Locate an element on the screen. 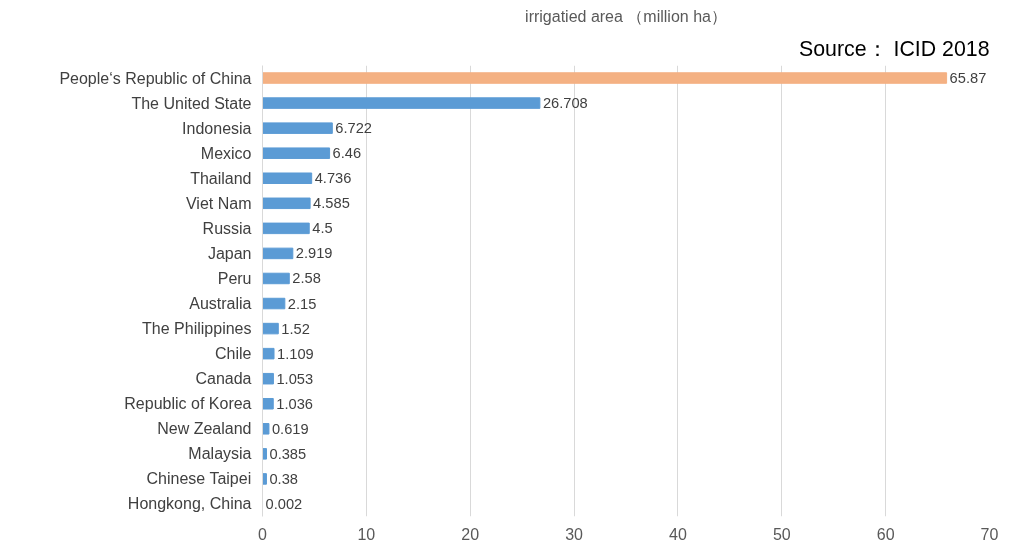 The height and width of the screenshot is (544, 1009). y-tick-label: The Philippines is located at coordinates (197, 329).